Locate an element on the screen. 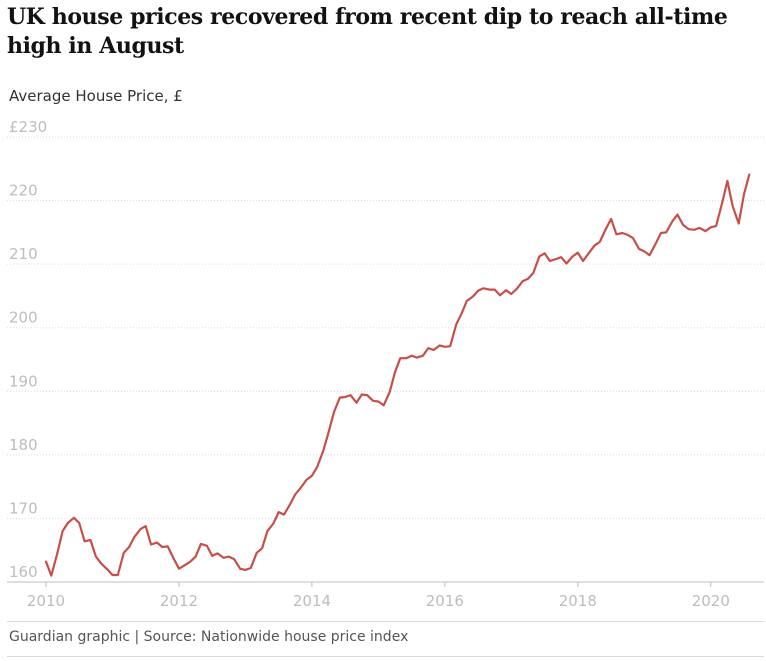 The width and height of the screenshot is (766, 661). y-tick-label: £230 is located at coordinates (28, 127).